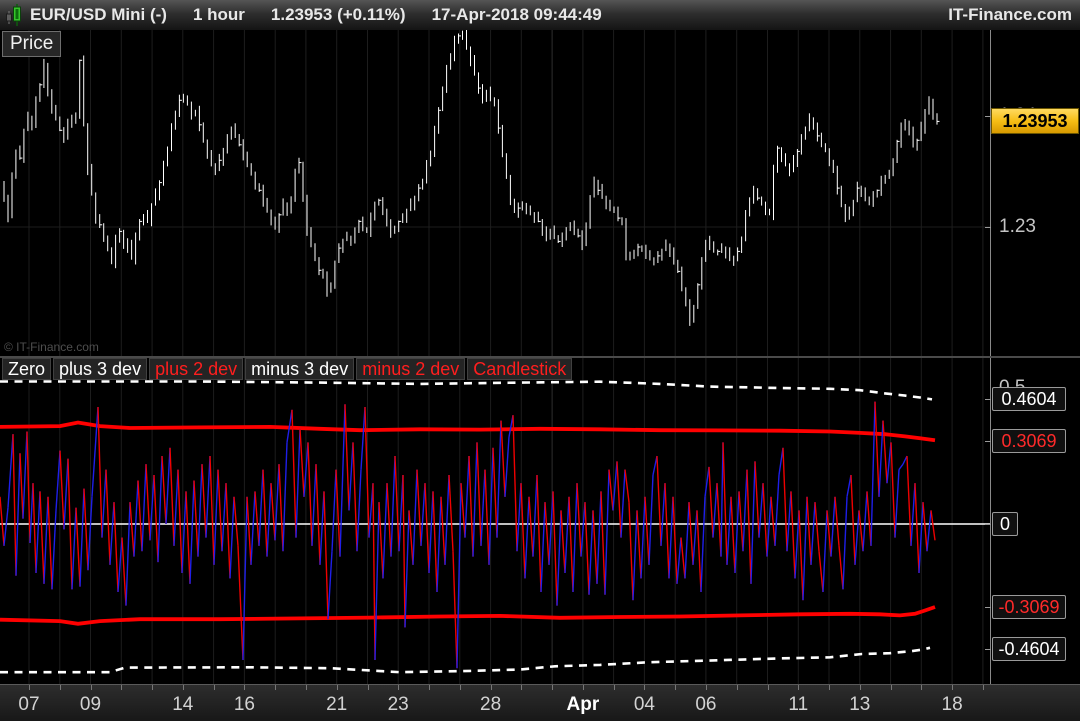 The width and height of the screenshot is (1080, 721). I want to click on time-label-13: 13, so click(860, 704).